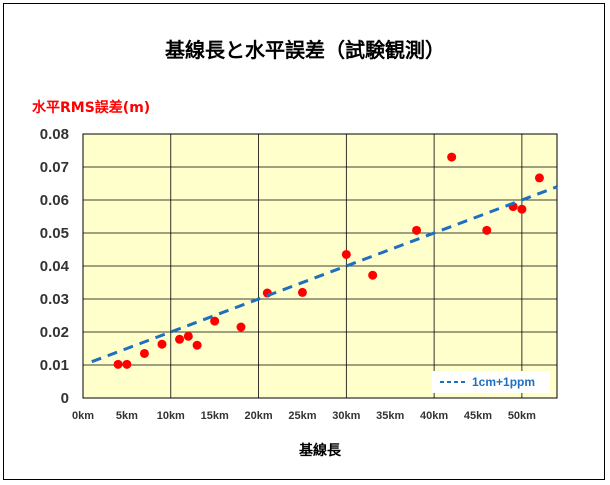 Image resolution: width=610 pixels, height=485 pixels. What do you see at coordinates (55, 266) in the screenshot?
I see `y-tick-label: 0.04` at bounding box center [55, 266].